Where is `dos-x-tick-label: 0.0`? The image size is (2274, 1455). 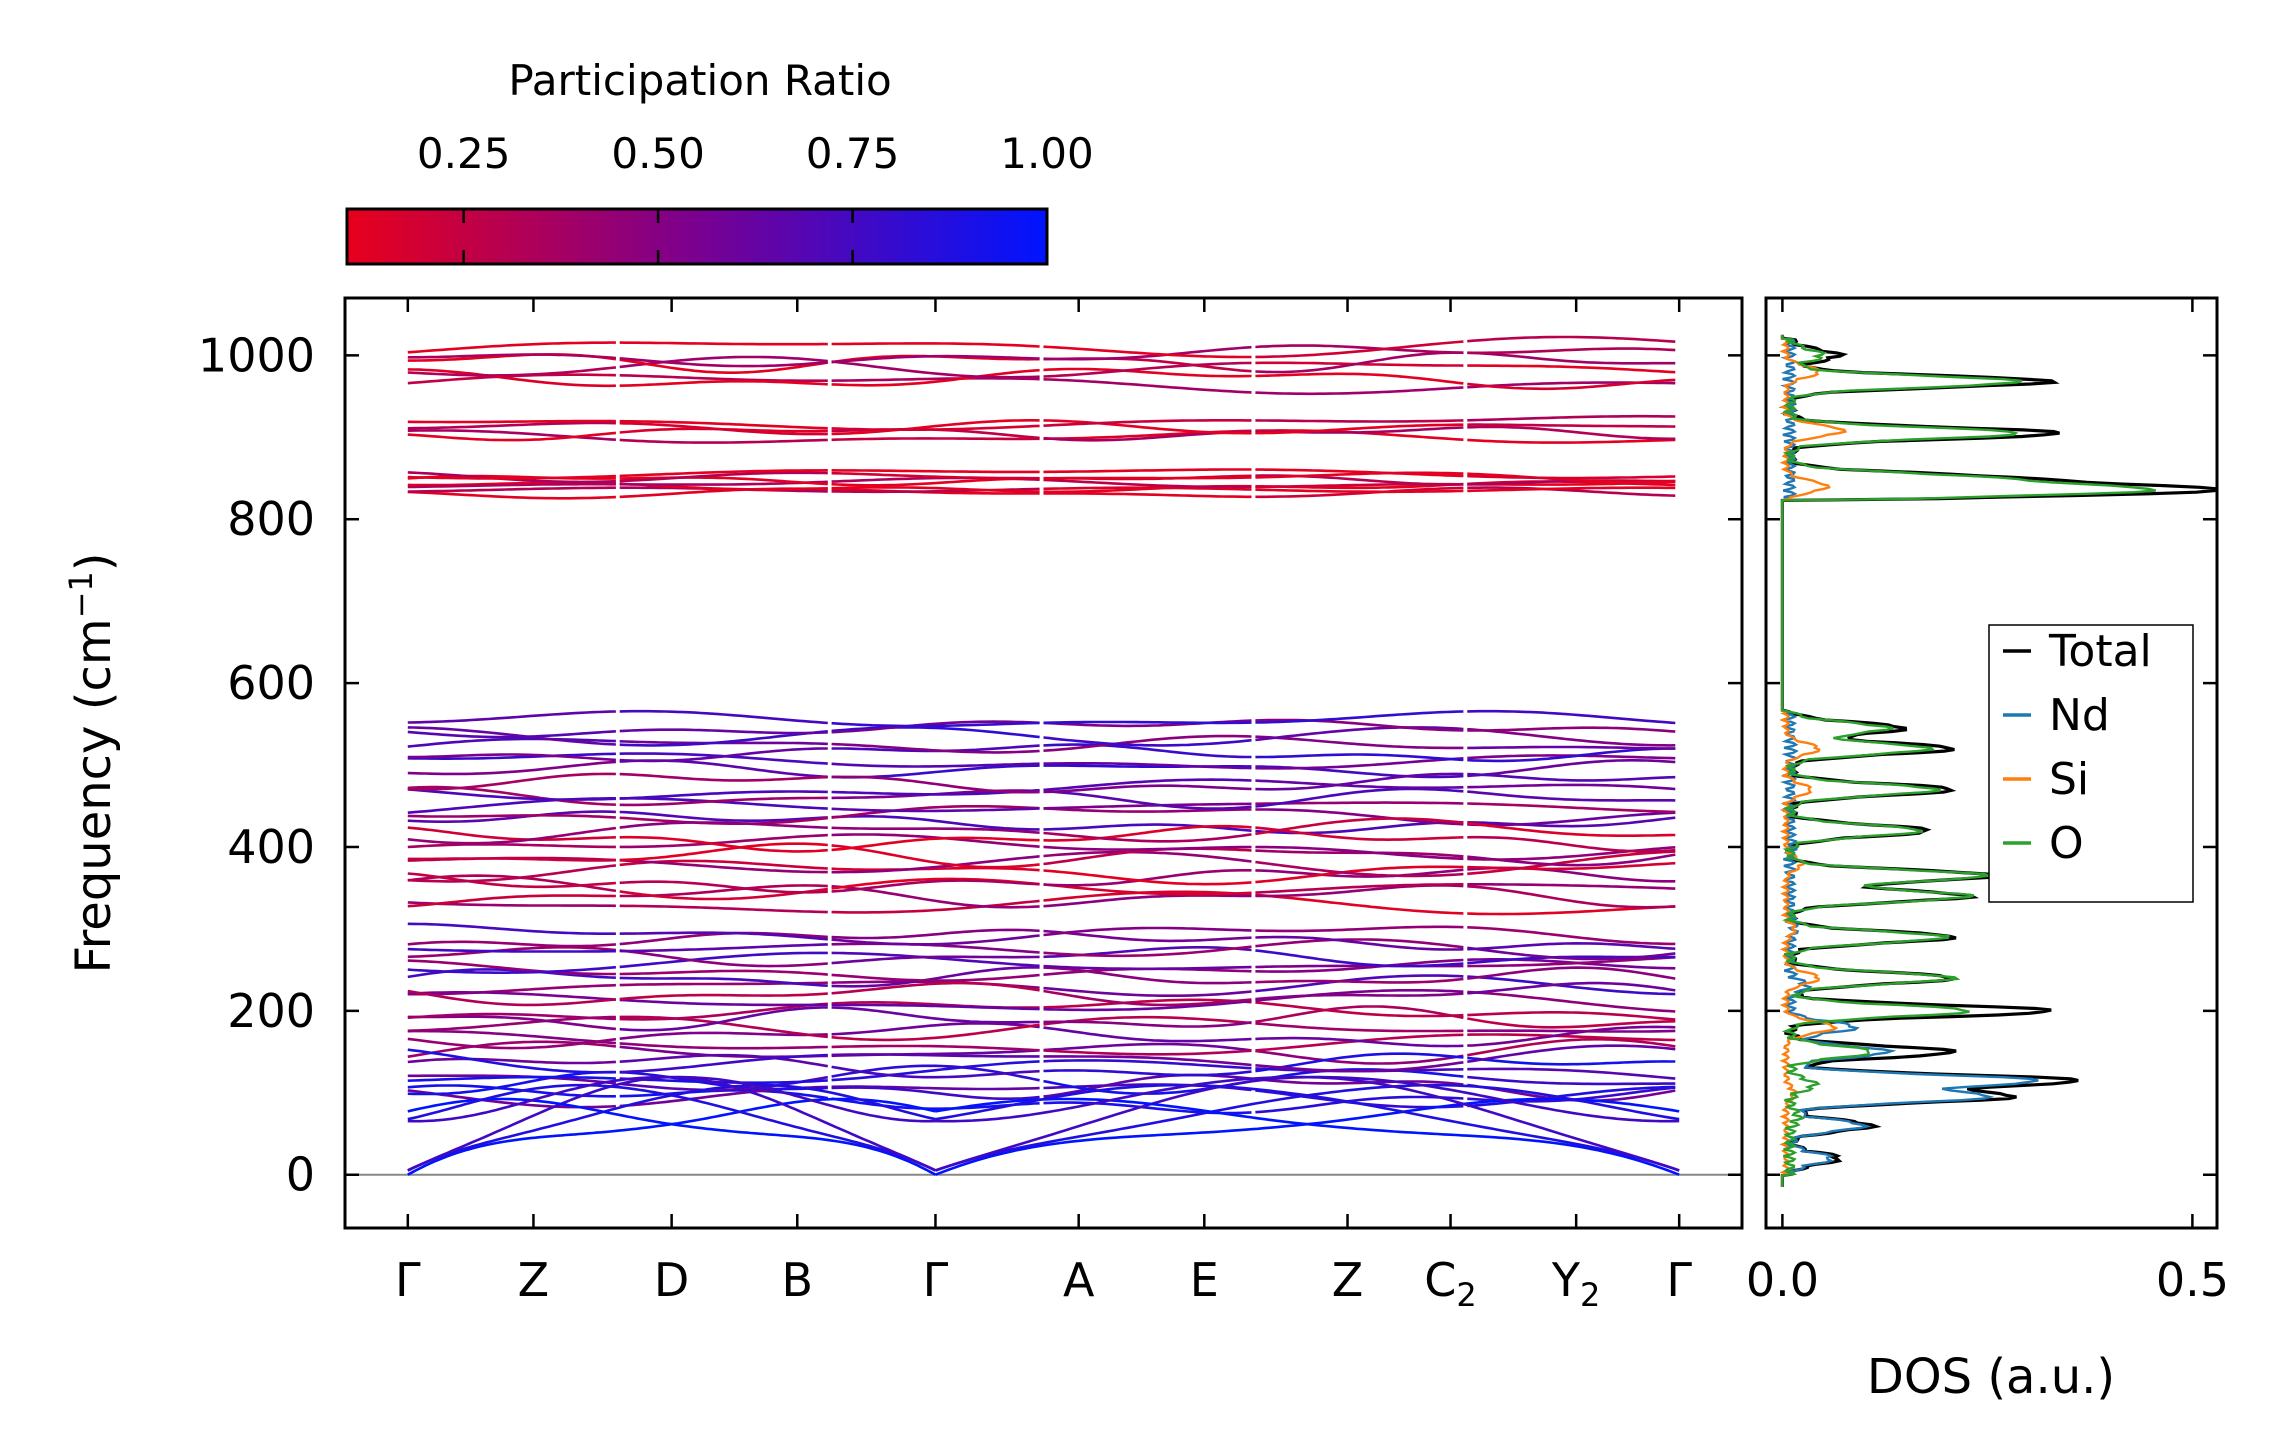 dos-x-tick-label: 0.0 is located at coordinates (1782, 1280).